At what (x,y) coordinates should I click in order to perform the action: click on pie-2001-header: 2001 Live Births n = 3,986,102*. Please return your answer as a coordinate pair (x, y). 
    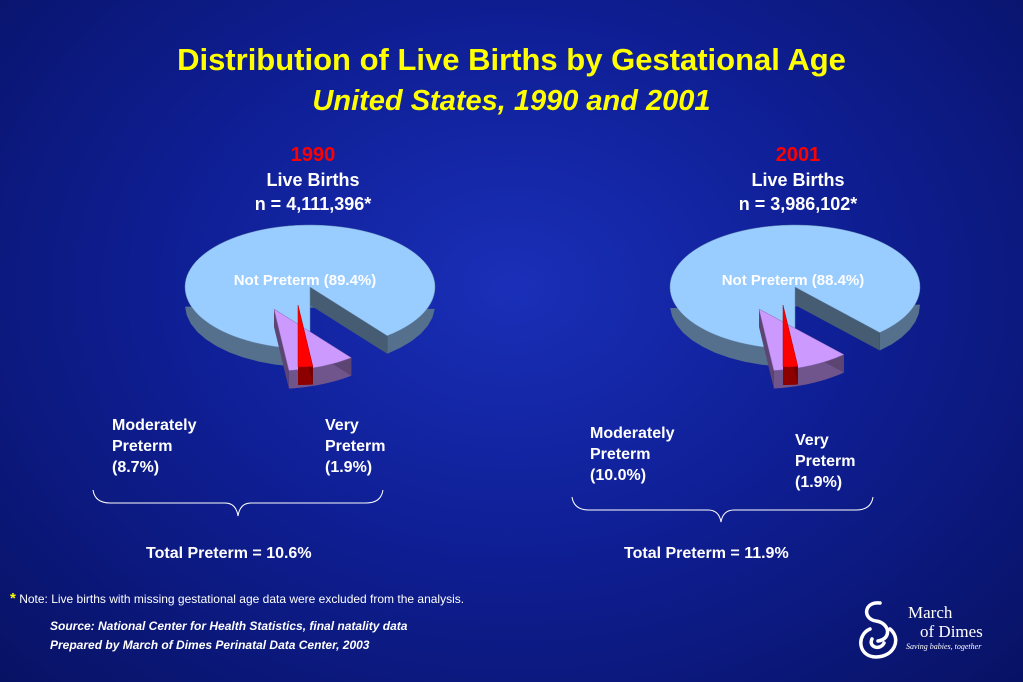
    Looking at the image, I should click on (798, 179).